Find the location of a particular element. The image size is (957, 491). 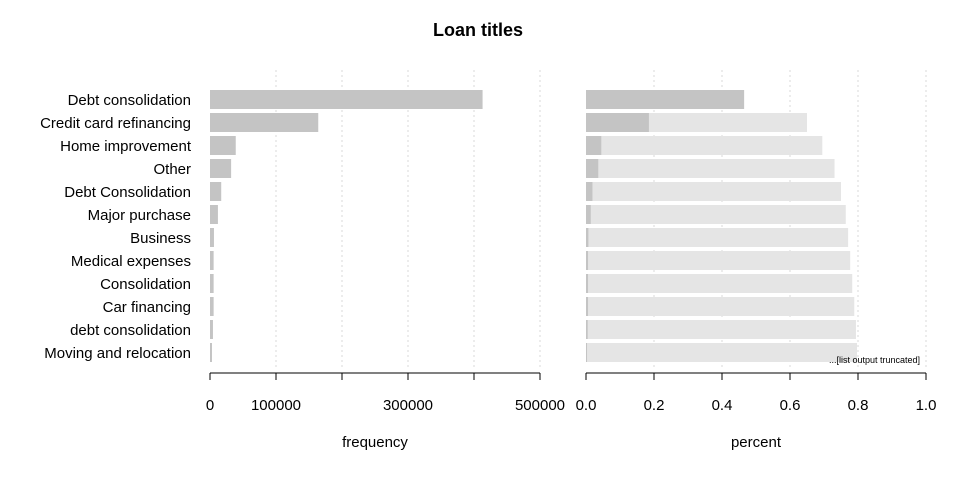

x-tick-label: 0.8 is located at coordinates (858, 405).